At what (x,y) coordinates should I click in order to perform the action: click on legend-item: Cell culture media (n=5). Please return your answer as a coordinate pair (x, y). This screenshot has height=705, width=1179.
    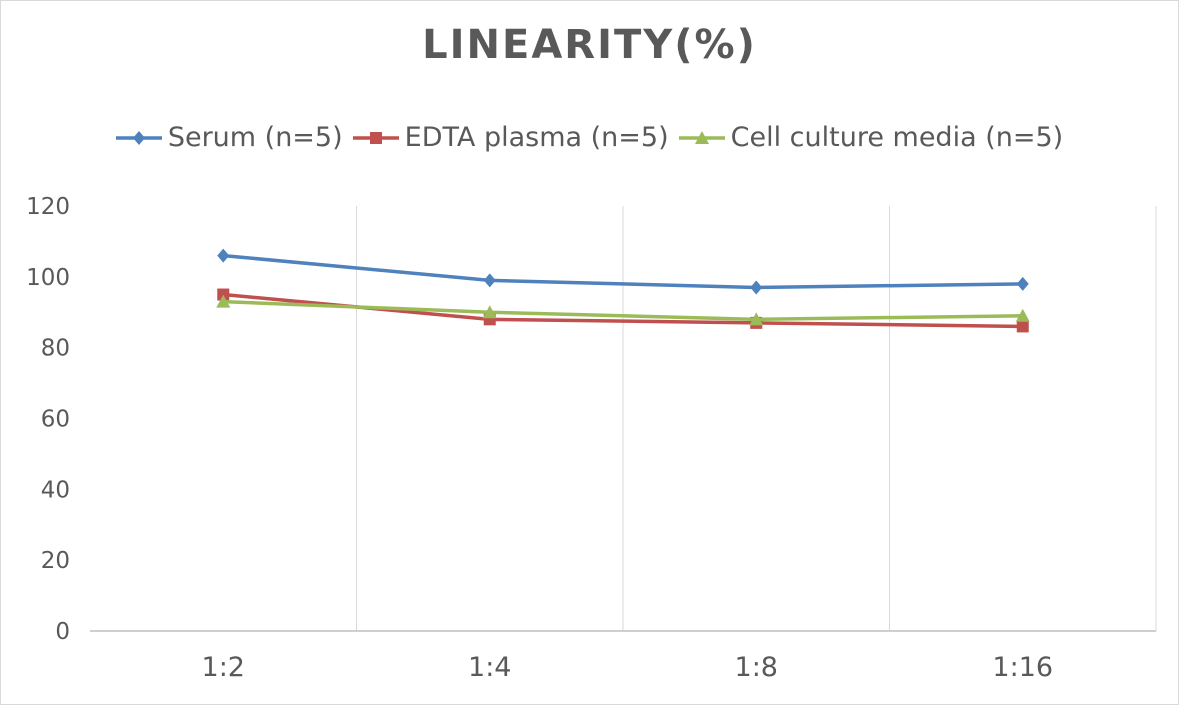
    Looking at the image, I should click on (871, 137).